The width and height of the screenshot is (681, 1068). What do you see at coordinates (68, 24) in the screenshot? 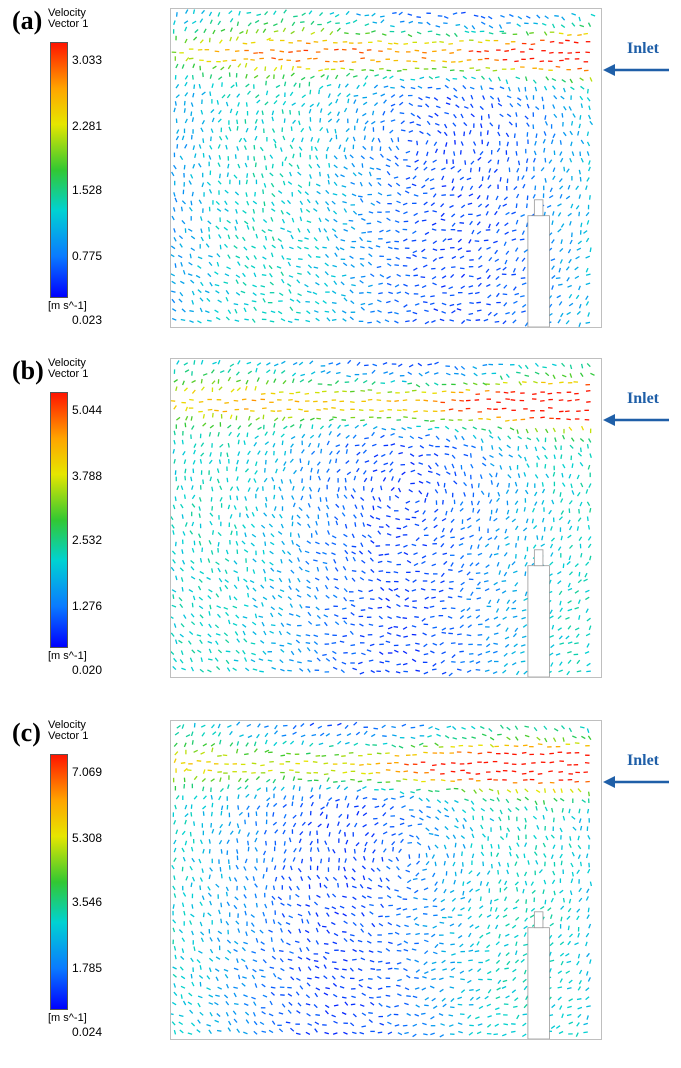
I see `legend-title-line2: Vector 1` at bounding box center [68, 24].